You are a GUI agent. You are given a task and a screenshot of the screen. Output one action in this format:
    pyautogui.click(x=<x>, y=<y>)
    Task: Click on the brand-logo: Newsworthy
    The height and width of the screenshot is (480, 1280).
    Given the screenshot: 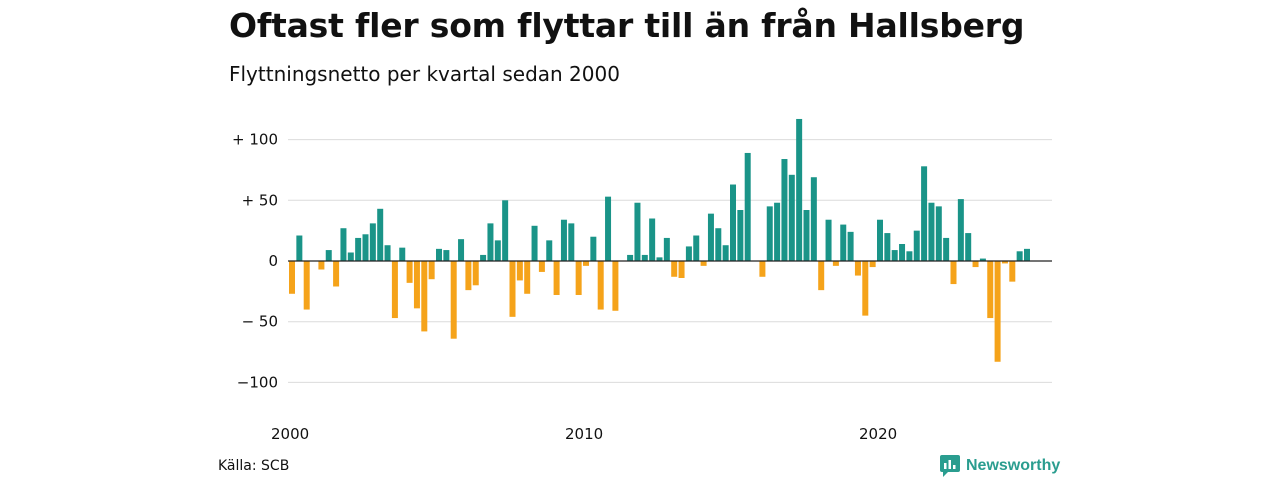 What is the action you would take?
    pyautogui.click(x=1000, y=466)
    